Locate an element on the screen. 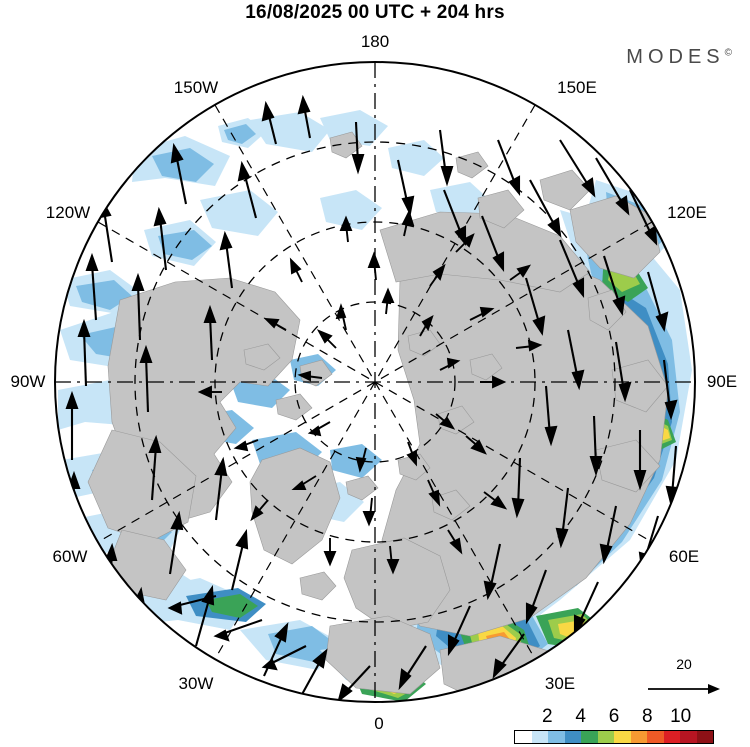  longitude-label: 150E is located at coordinates (577, 87).